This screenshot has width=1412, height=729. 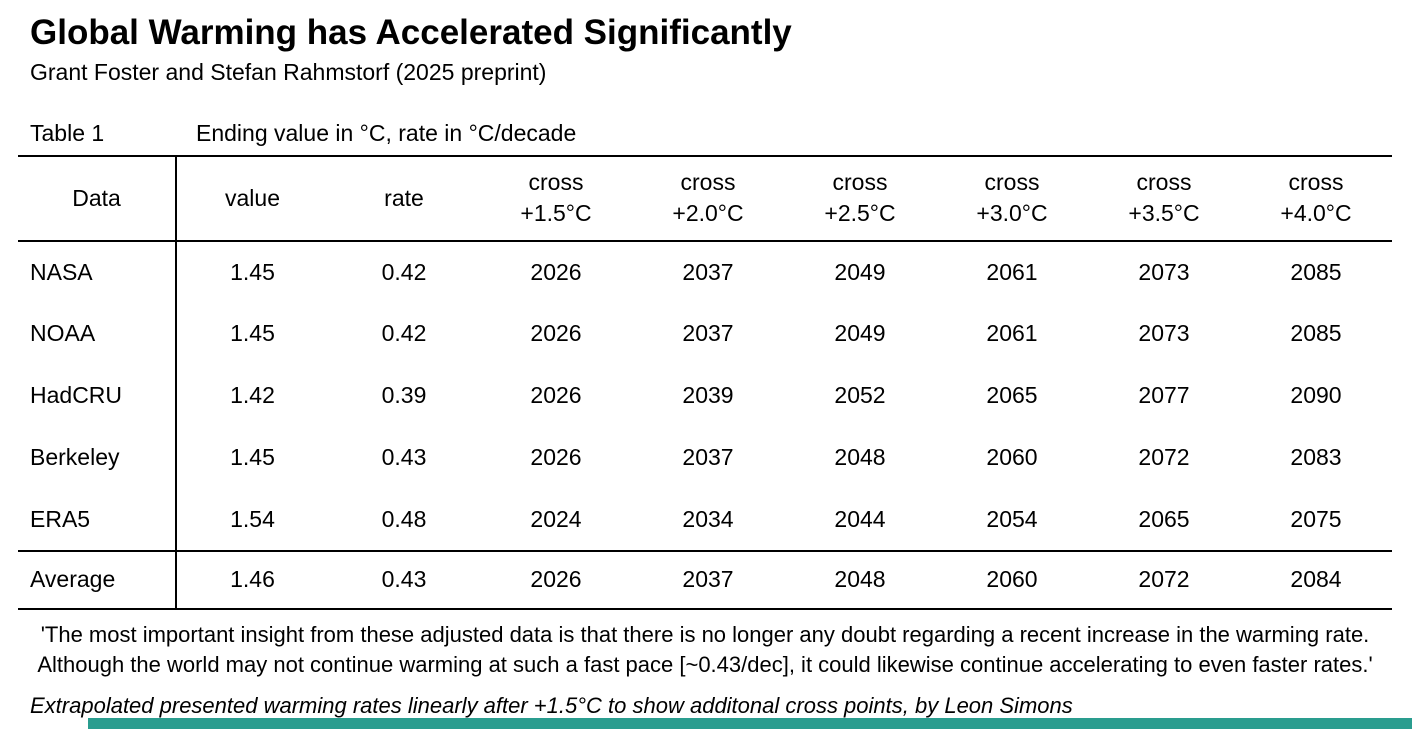 What do you see at coordinates (404, 518) in the screenshot?
I see `table-cell: 0.48` at bounding box center [404, 518].